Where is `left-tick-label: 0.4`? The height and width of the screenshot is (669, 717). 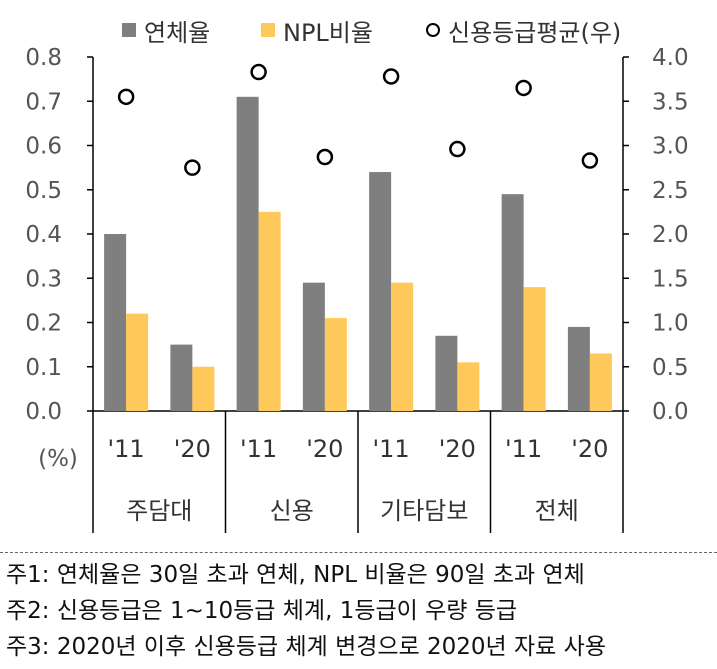 left-tick-label: 0.4 is located at coordinates (43, 235).